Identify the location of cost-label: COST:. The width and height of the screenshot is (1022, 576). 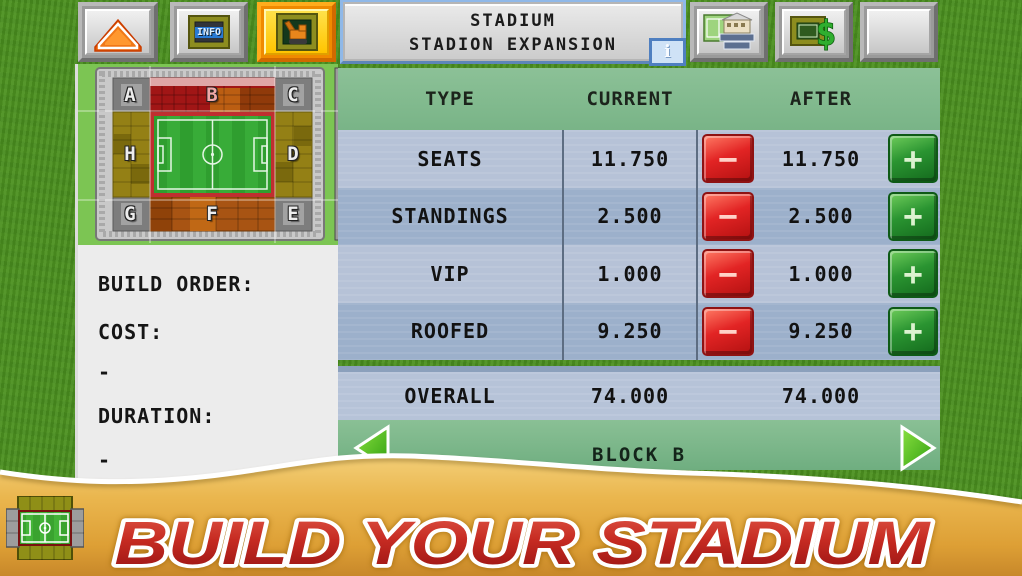
(131, 332).